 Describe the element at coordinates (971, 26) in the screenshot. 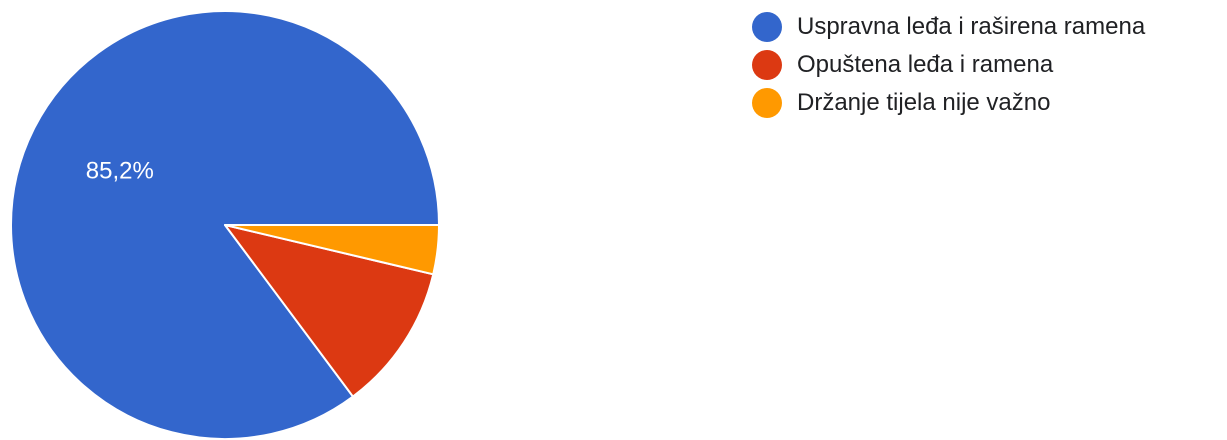

I see `legend-label: Uspravna leđa i raširena ramena` at that location.